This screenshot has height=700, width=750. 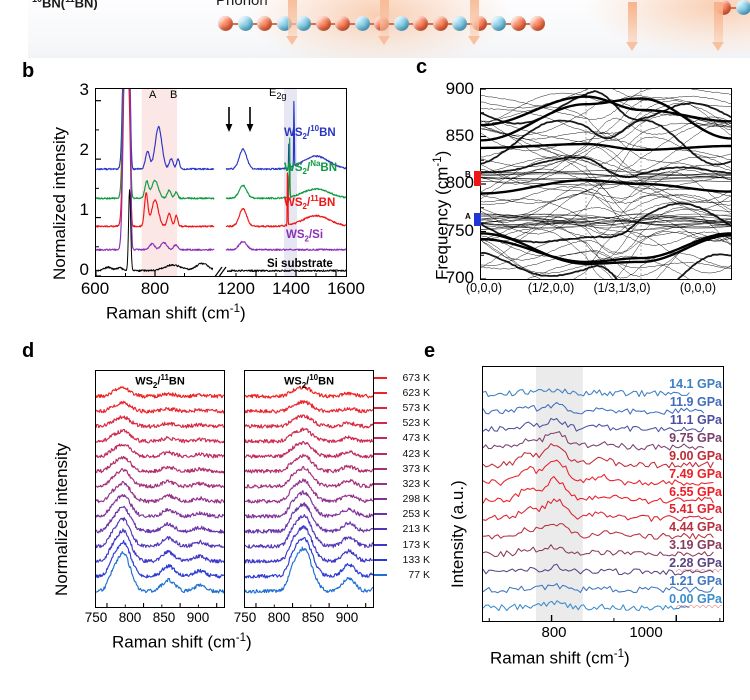 I want to click on panel-c-marker-B-label: B, so click(x=468, y=174).